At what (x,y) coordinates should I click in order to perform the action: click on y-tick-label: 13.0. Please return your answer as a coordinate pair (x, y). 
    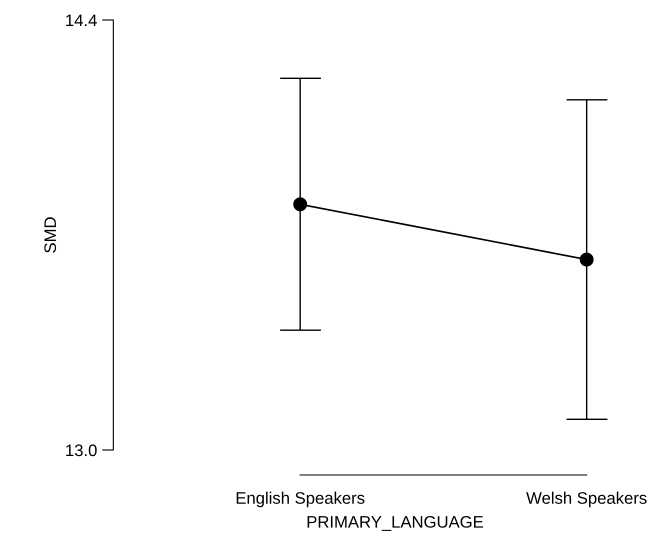
    Looking at the image, I should click on (81, 450).